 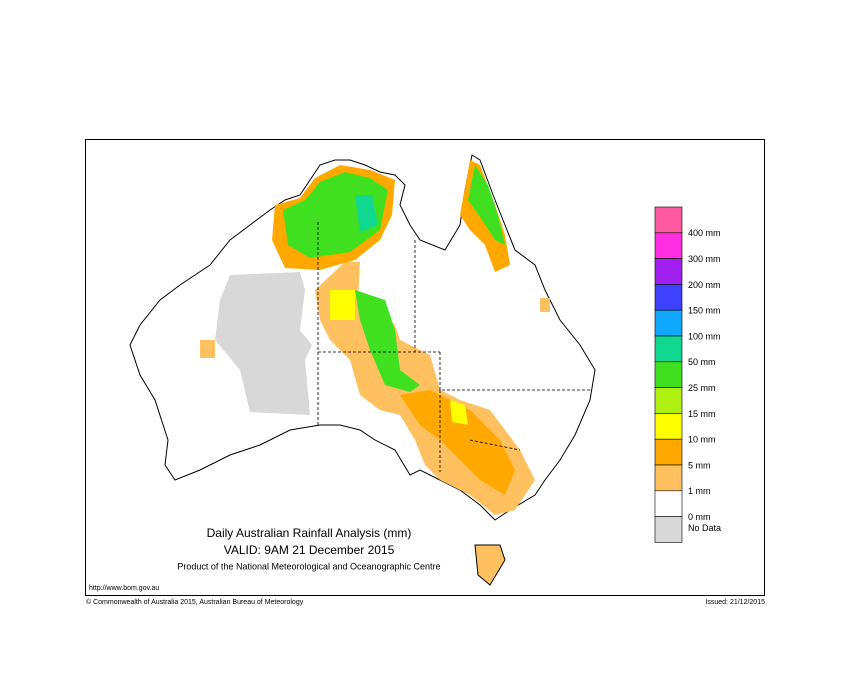 I want to click on tasmania, so click(x=490, y=565).